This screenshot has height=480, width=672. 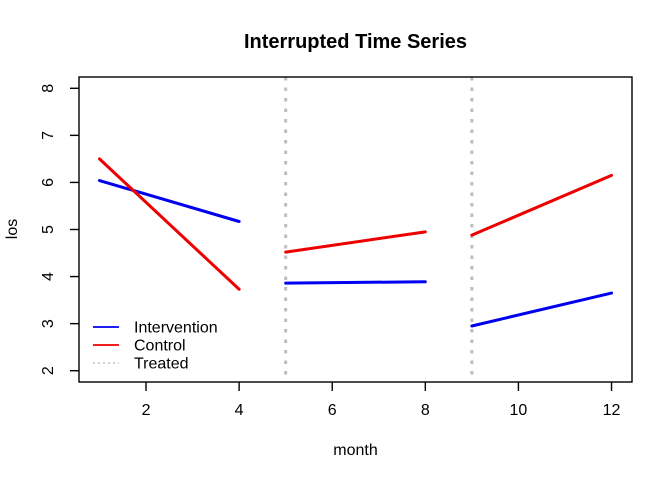 What do you see at coordinates (425, 410) in the screenshot?
I see `x-axis-tick-label: 8` at bounding box center [425, 410].